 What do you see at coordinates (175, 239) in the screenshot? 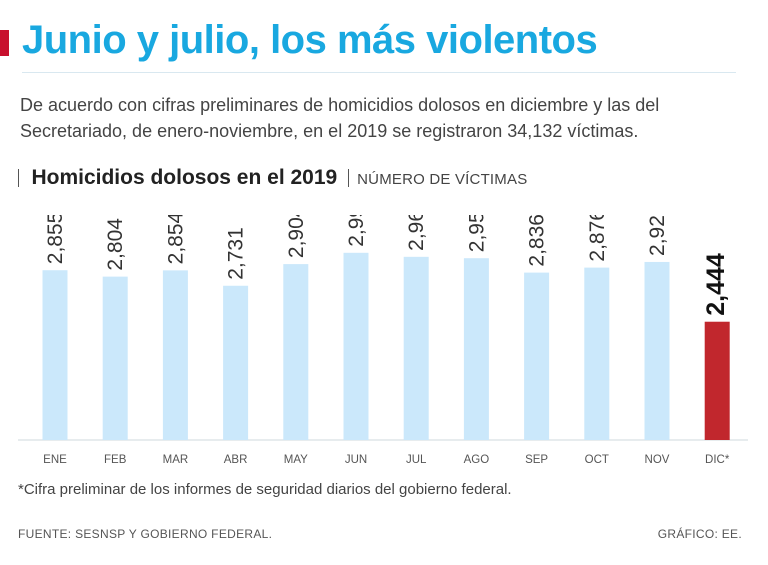
I see `bar-value-label: 2,854` at bounding box center [175, 239].